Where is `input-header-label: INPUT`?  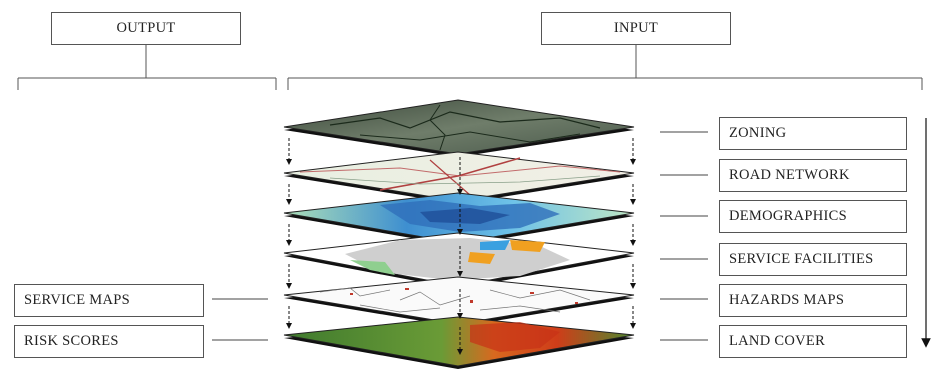 input-header-label: INPUT is located at coordinates (636, 28).